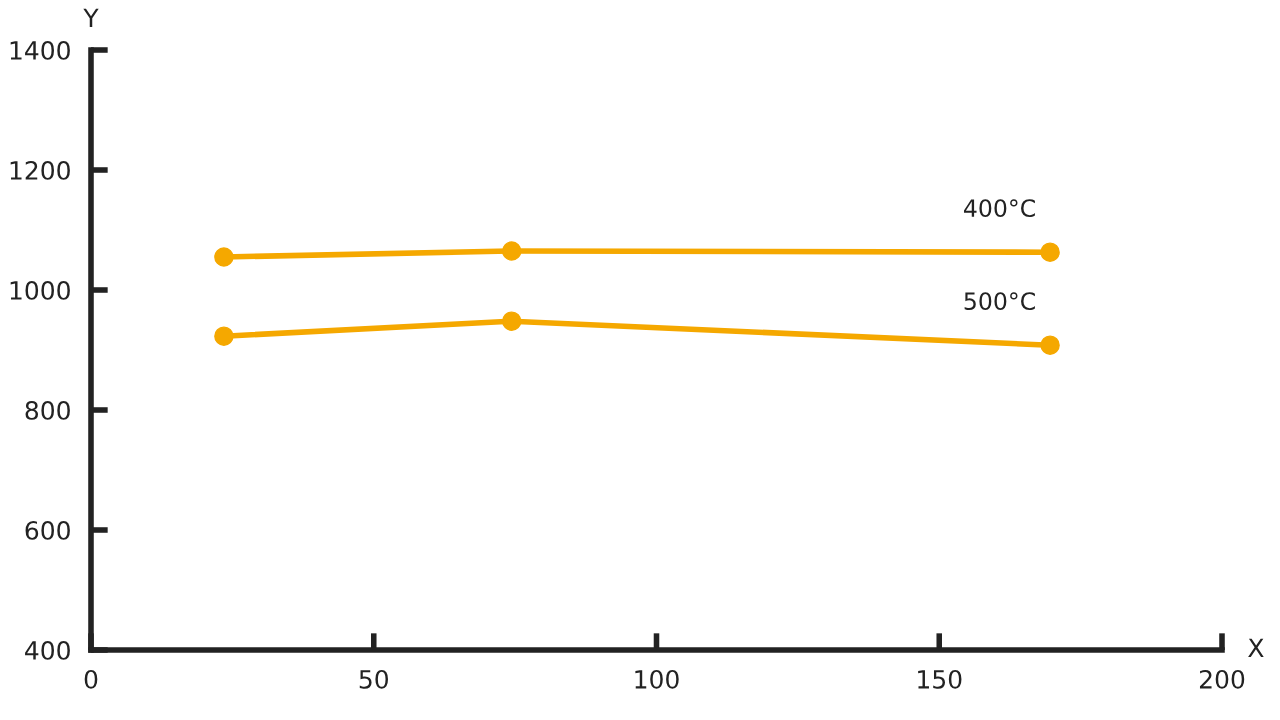 This screenshot has height=720, width=1280. I want to click on y-tick-label: 1200, so click(40, 170).